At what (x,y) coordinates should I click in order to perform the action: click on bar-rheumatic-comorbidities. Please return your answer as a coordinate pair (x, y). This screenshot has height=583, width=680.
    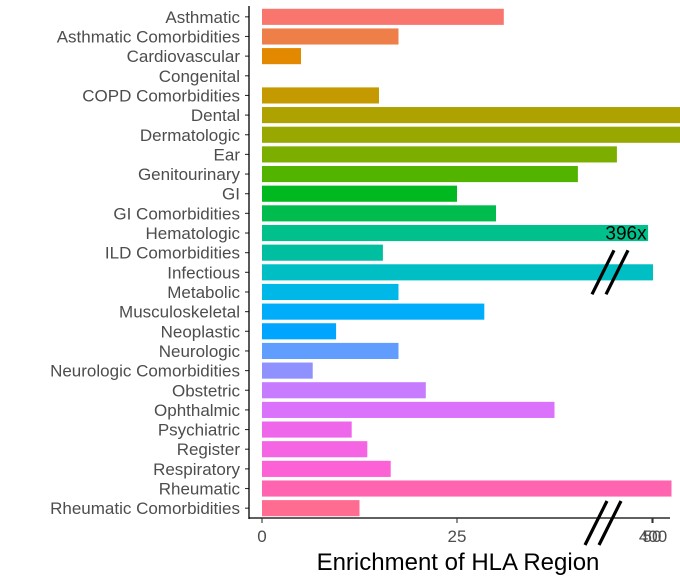
    Looking at the image, I should click on (311, 508).